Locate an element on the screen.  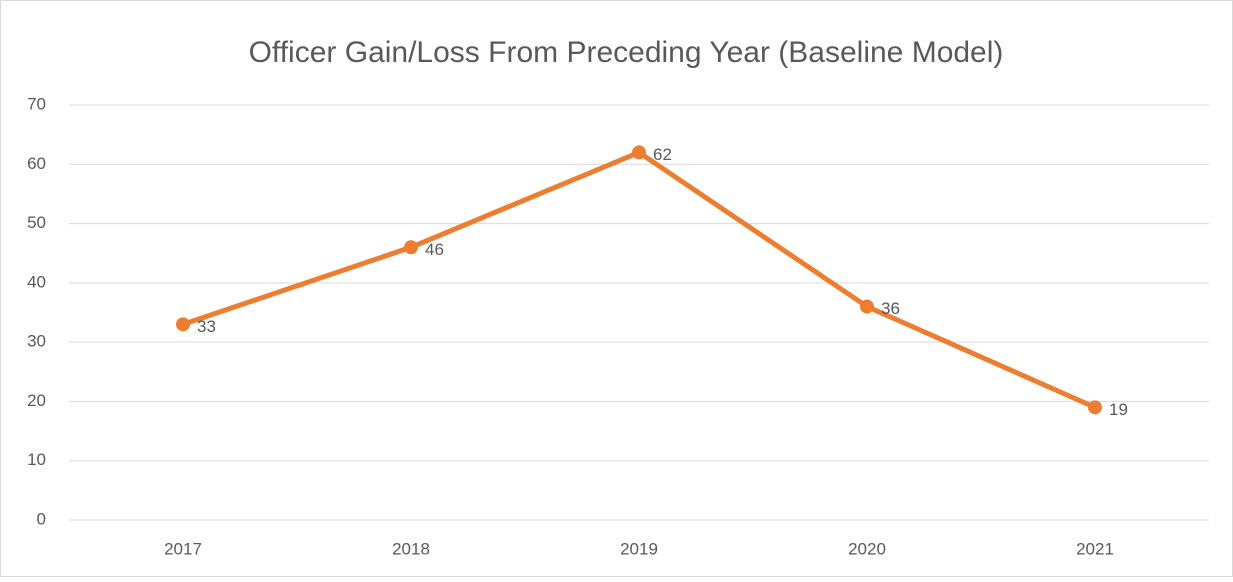
y-tick-label: 20 is located at coordinates (36, 400).